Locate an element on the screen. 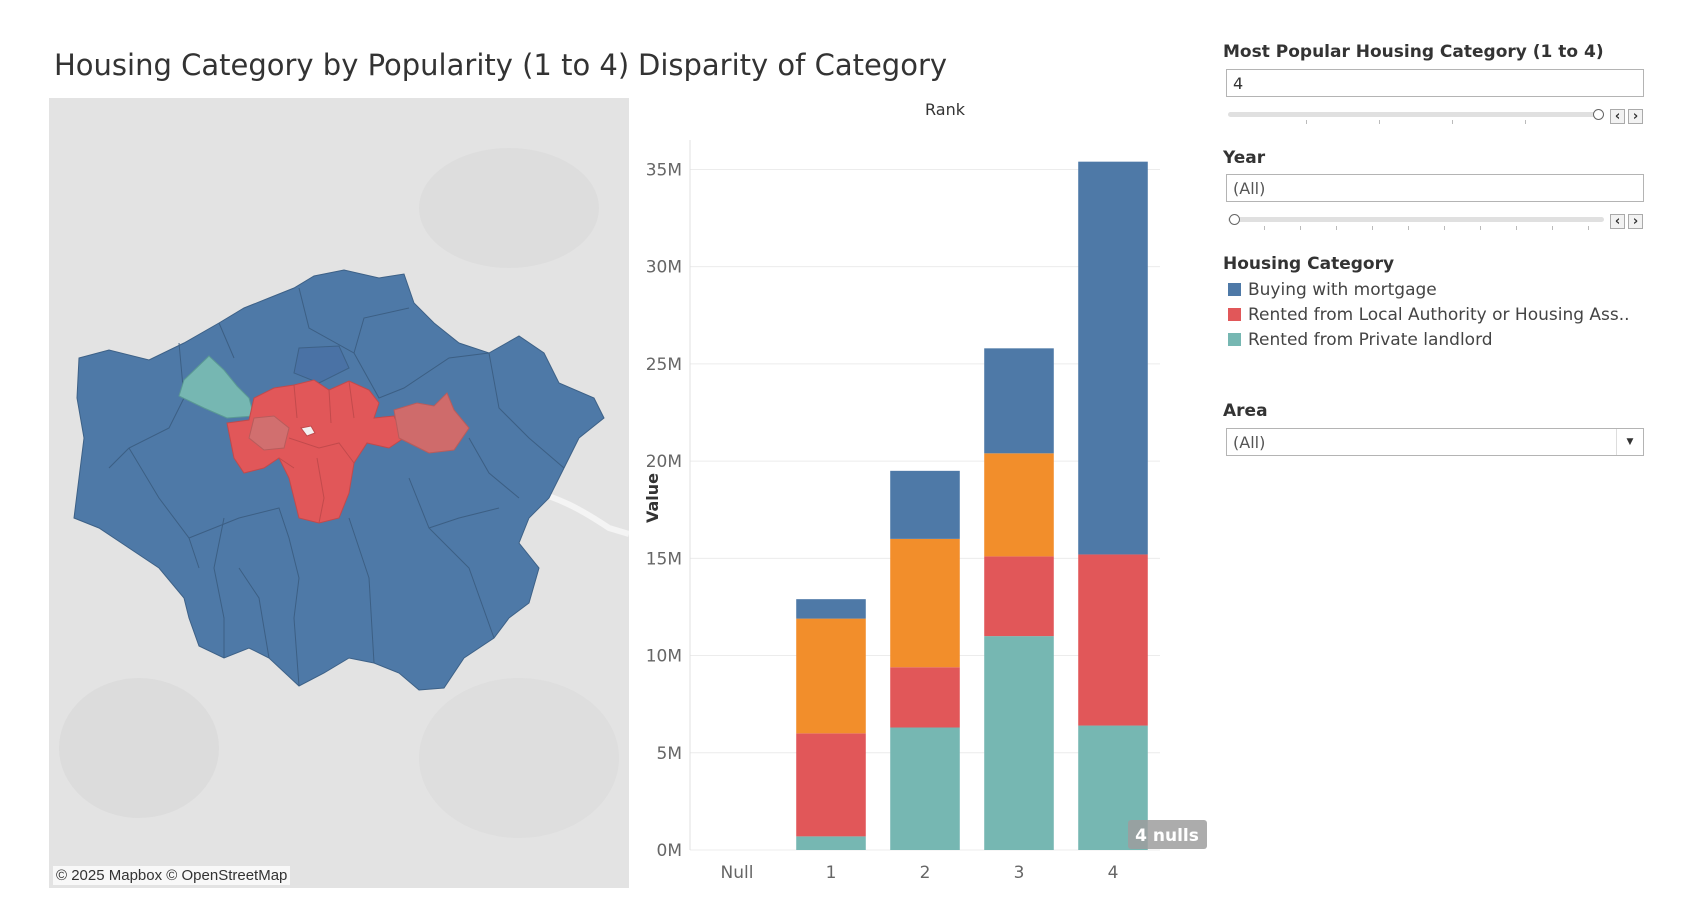 The width and height of the screenshot is (1690, 910). map-title: Housing Category by Popularity (1 to 4) is located at coordinates (342, 65).